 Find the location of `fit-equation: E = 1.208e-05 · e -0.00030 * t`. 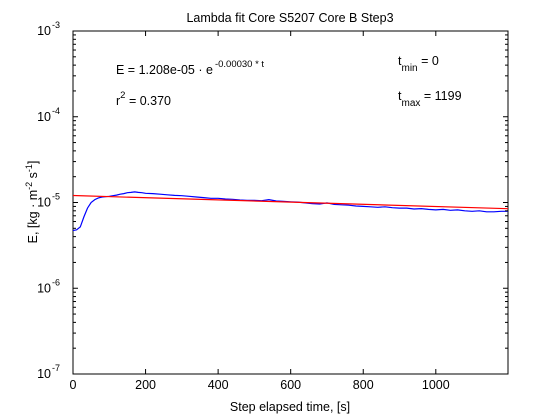

fit-equation: E = 1.208e-05 · e -0.00030 * t is located at coordinates (190, 68).